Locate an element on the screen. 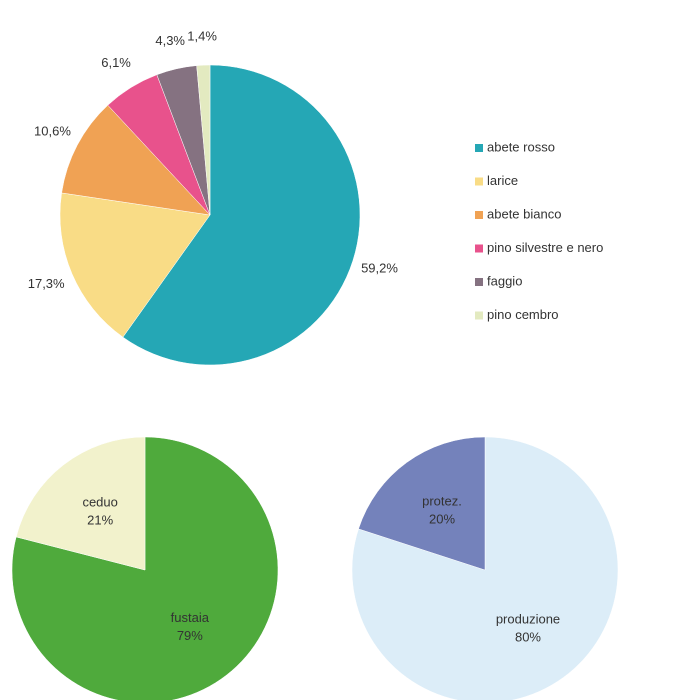 Image resolution: width=676 pixels, height=700 pixels. slice-label: 21% is located at coordinates (100, 520).